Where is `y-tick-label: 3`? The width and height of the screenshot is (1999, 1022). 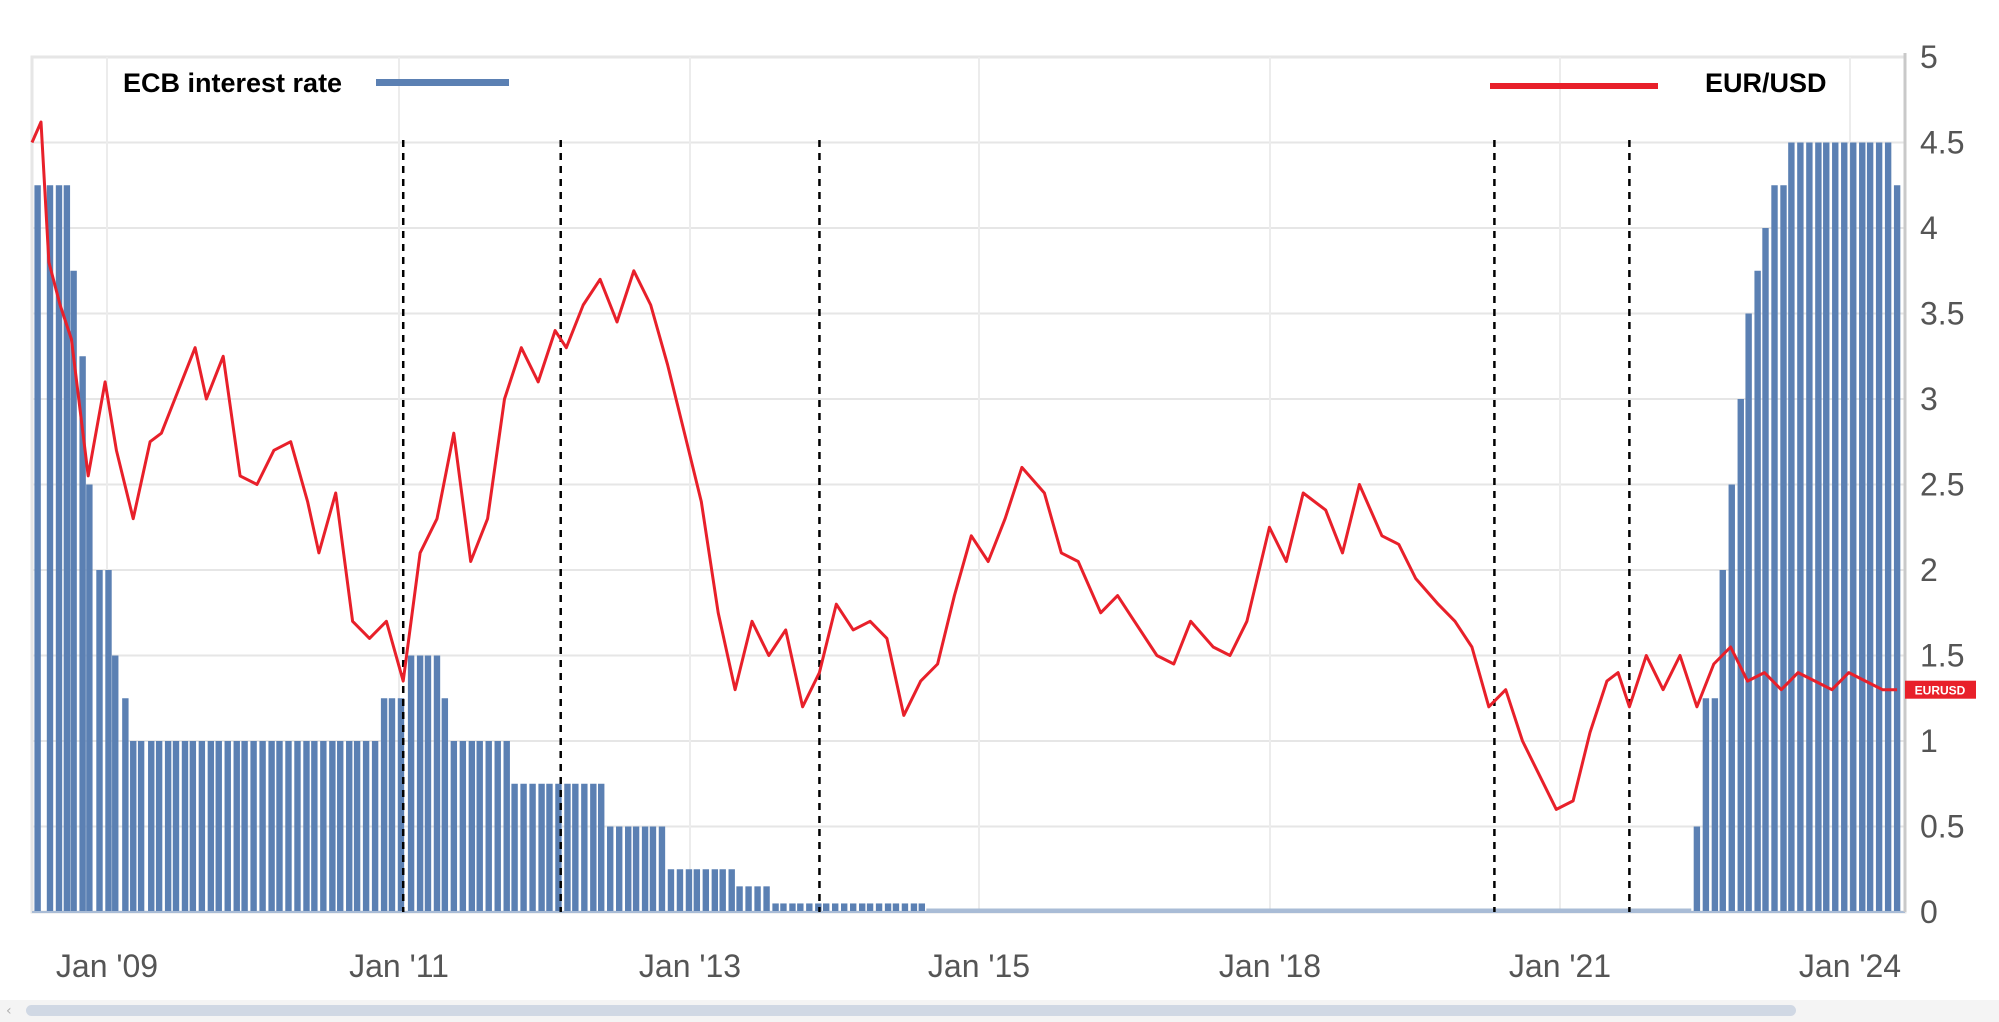
y-tick-label: 3 is located at coordinates (1929, 399).